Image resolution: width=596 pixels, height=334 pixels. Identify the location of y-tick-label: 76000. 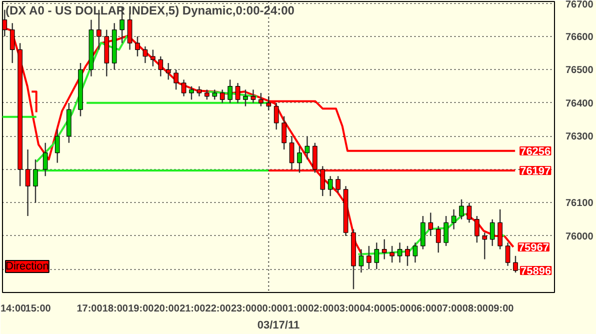
(580, 236).